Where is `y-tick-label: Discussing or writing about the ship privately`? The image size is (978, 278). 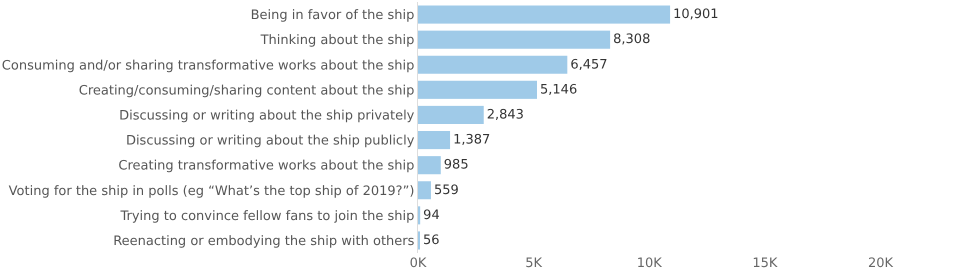
y-tick-label: Discussing or writing about the ship privately is located at coordinates (267, 116).